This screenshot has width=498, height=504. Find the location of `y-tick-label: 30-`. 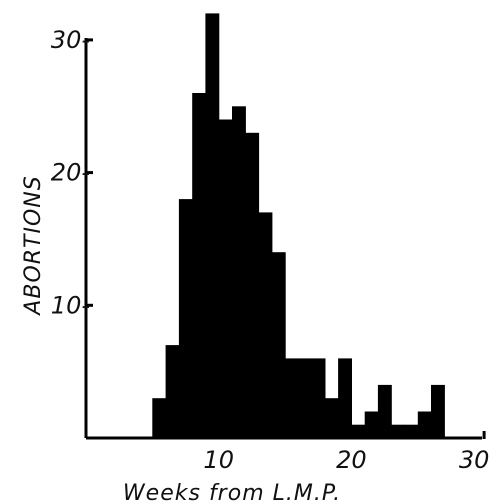

y-tick-label: 30- is located at coordinates (70, 40).